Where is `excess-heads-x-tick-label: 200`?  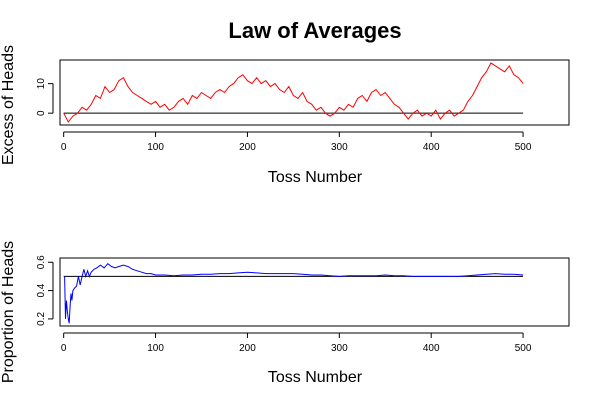 excess-heads-x-tick-label: 200 is located at coordinates (247, 147).